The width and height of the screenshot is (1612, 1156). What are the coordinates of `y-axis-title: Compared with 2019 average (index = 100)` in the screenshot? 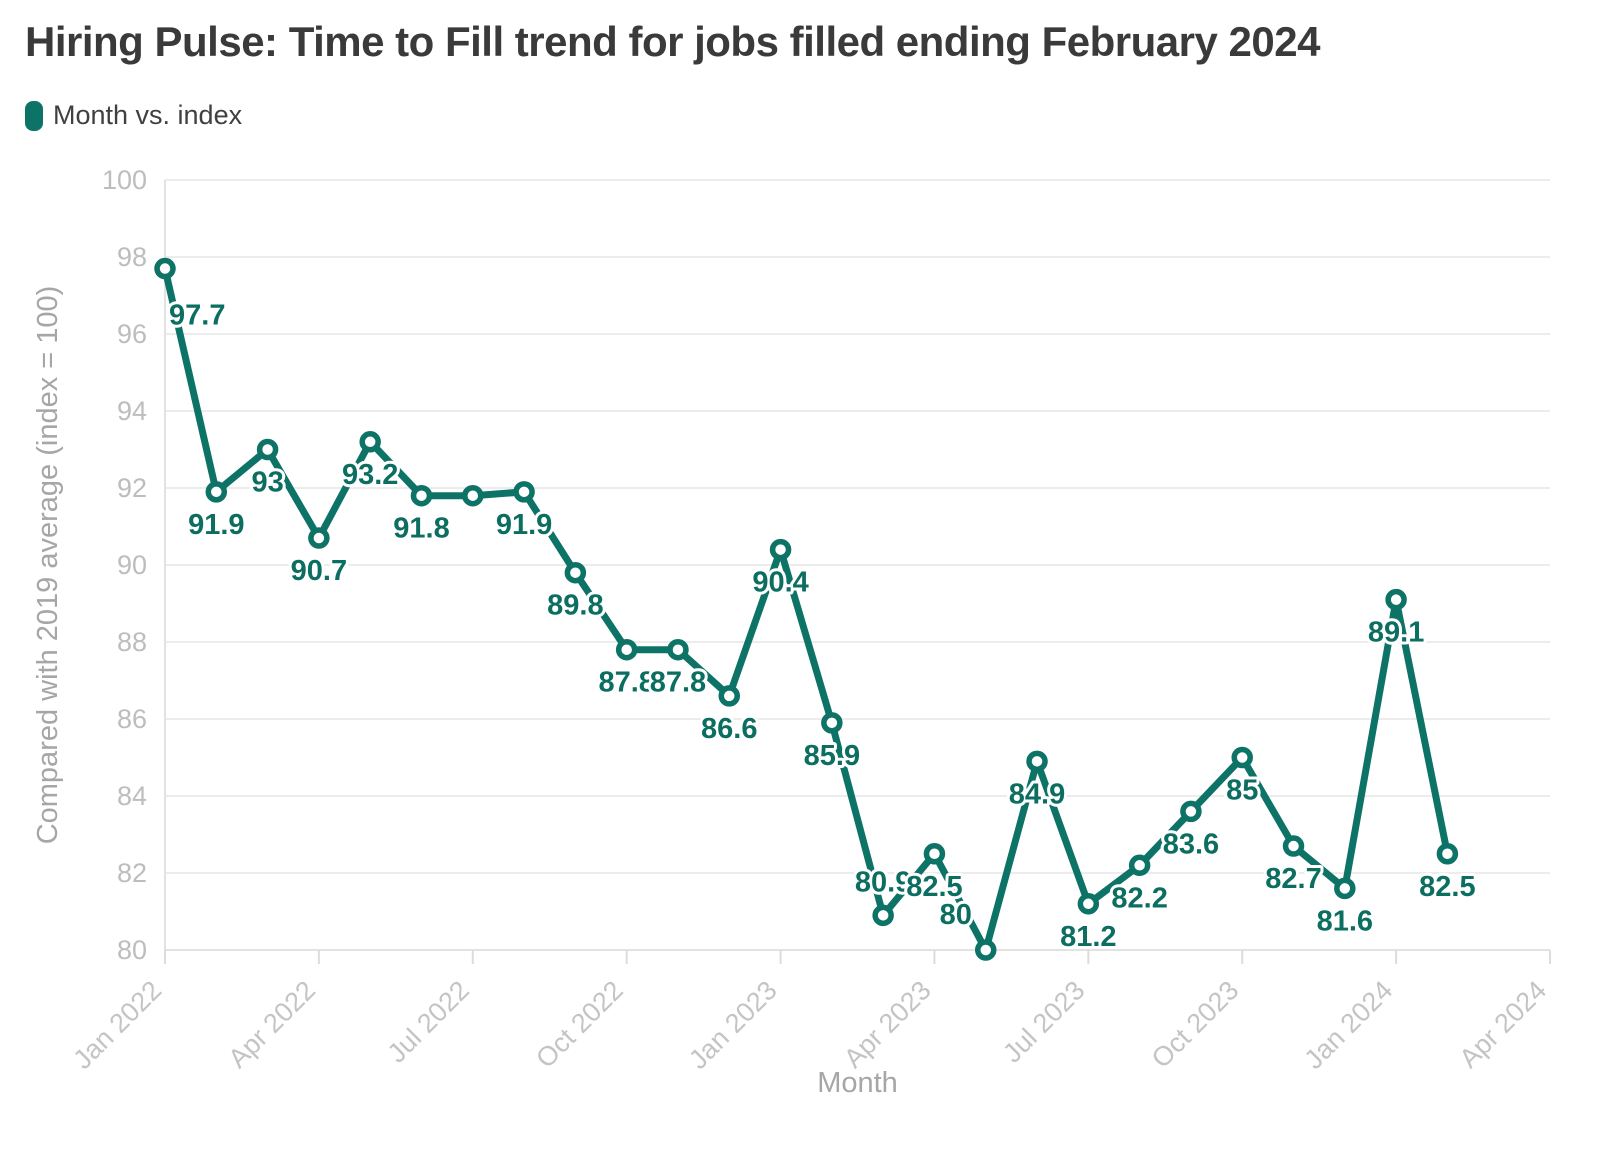 It's located at (48, 565).